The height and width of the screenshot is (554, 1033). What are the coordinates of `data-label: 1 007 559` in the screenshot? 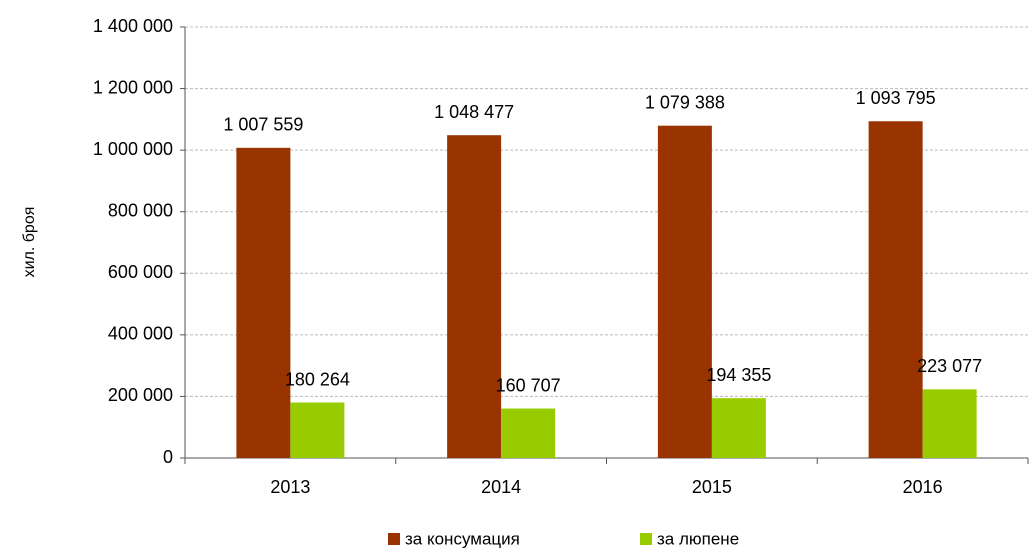 It's located at (263, 125).